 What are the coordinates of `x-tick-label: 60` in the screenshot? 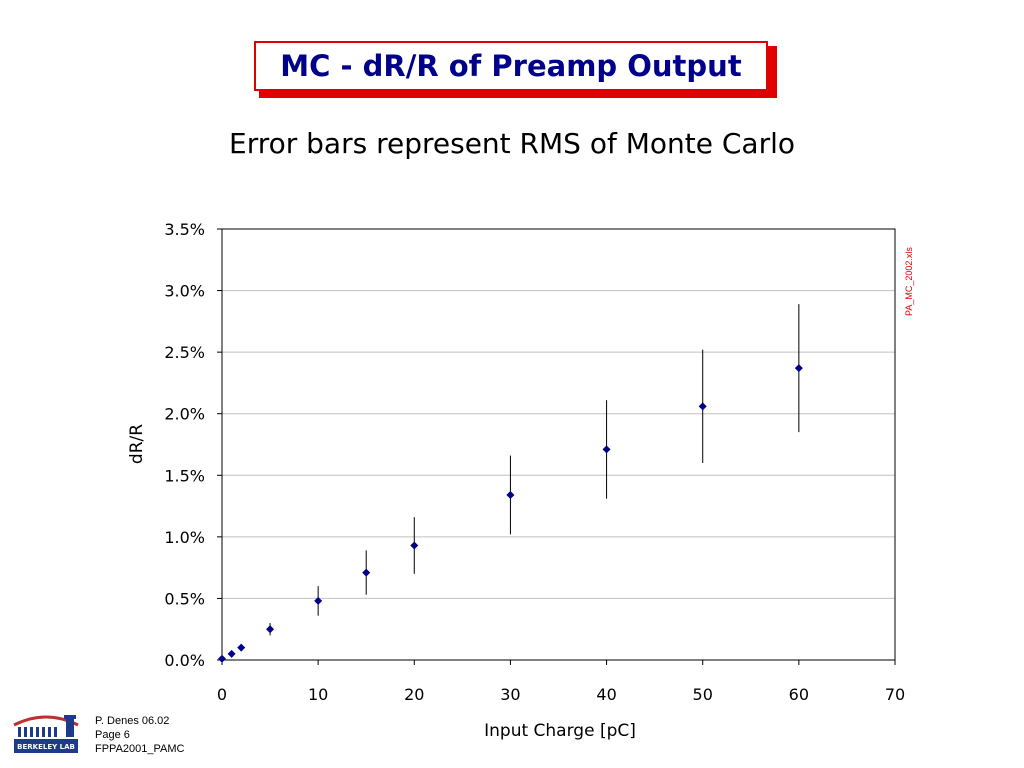 It's located at (799, 694).